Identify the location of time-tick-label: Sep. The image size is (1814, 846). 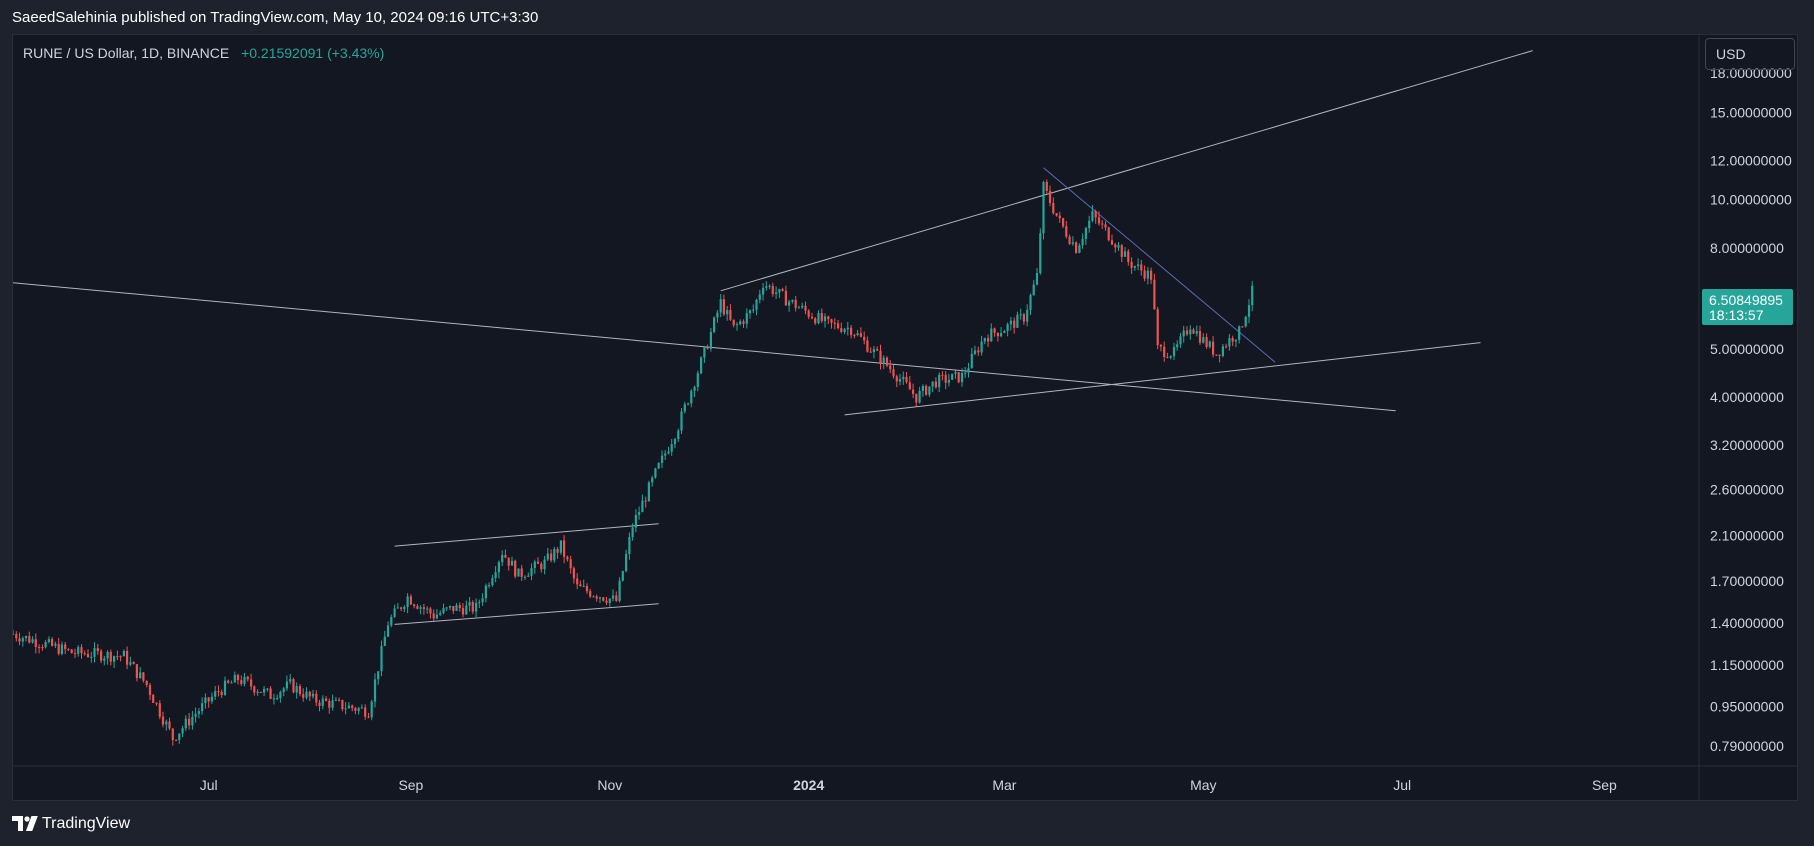
(1604, 785).